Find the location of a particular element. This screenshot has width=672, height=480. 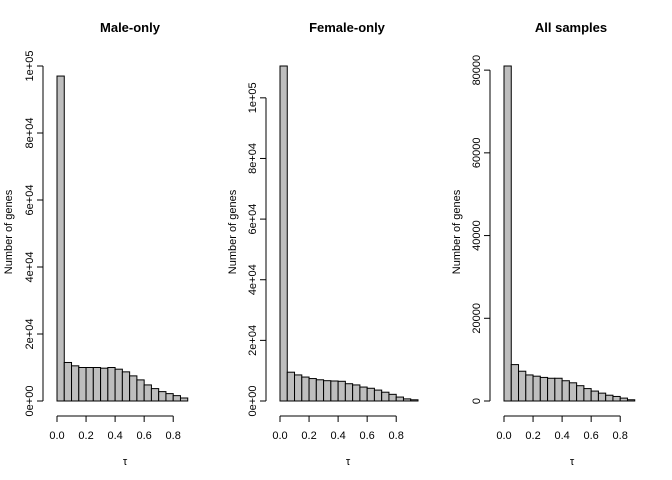

y-axis: 0 20000 40000 60000 80000 is located at coordinates (481, 229).